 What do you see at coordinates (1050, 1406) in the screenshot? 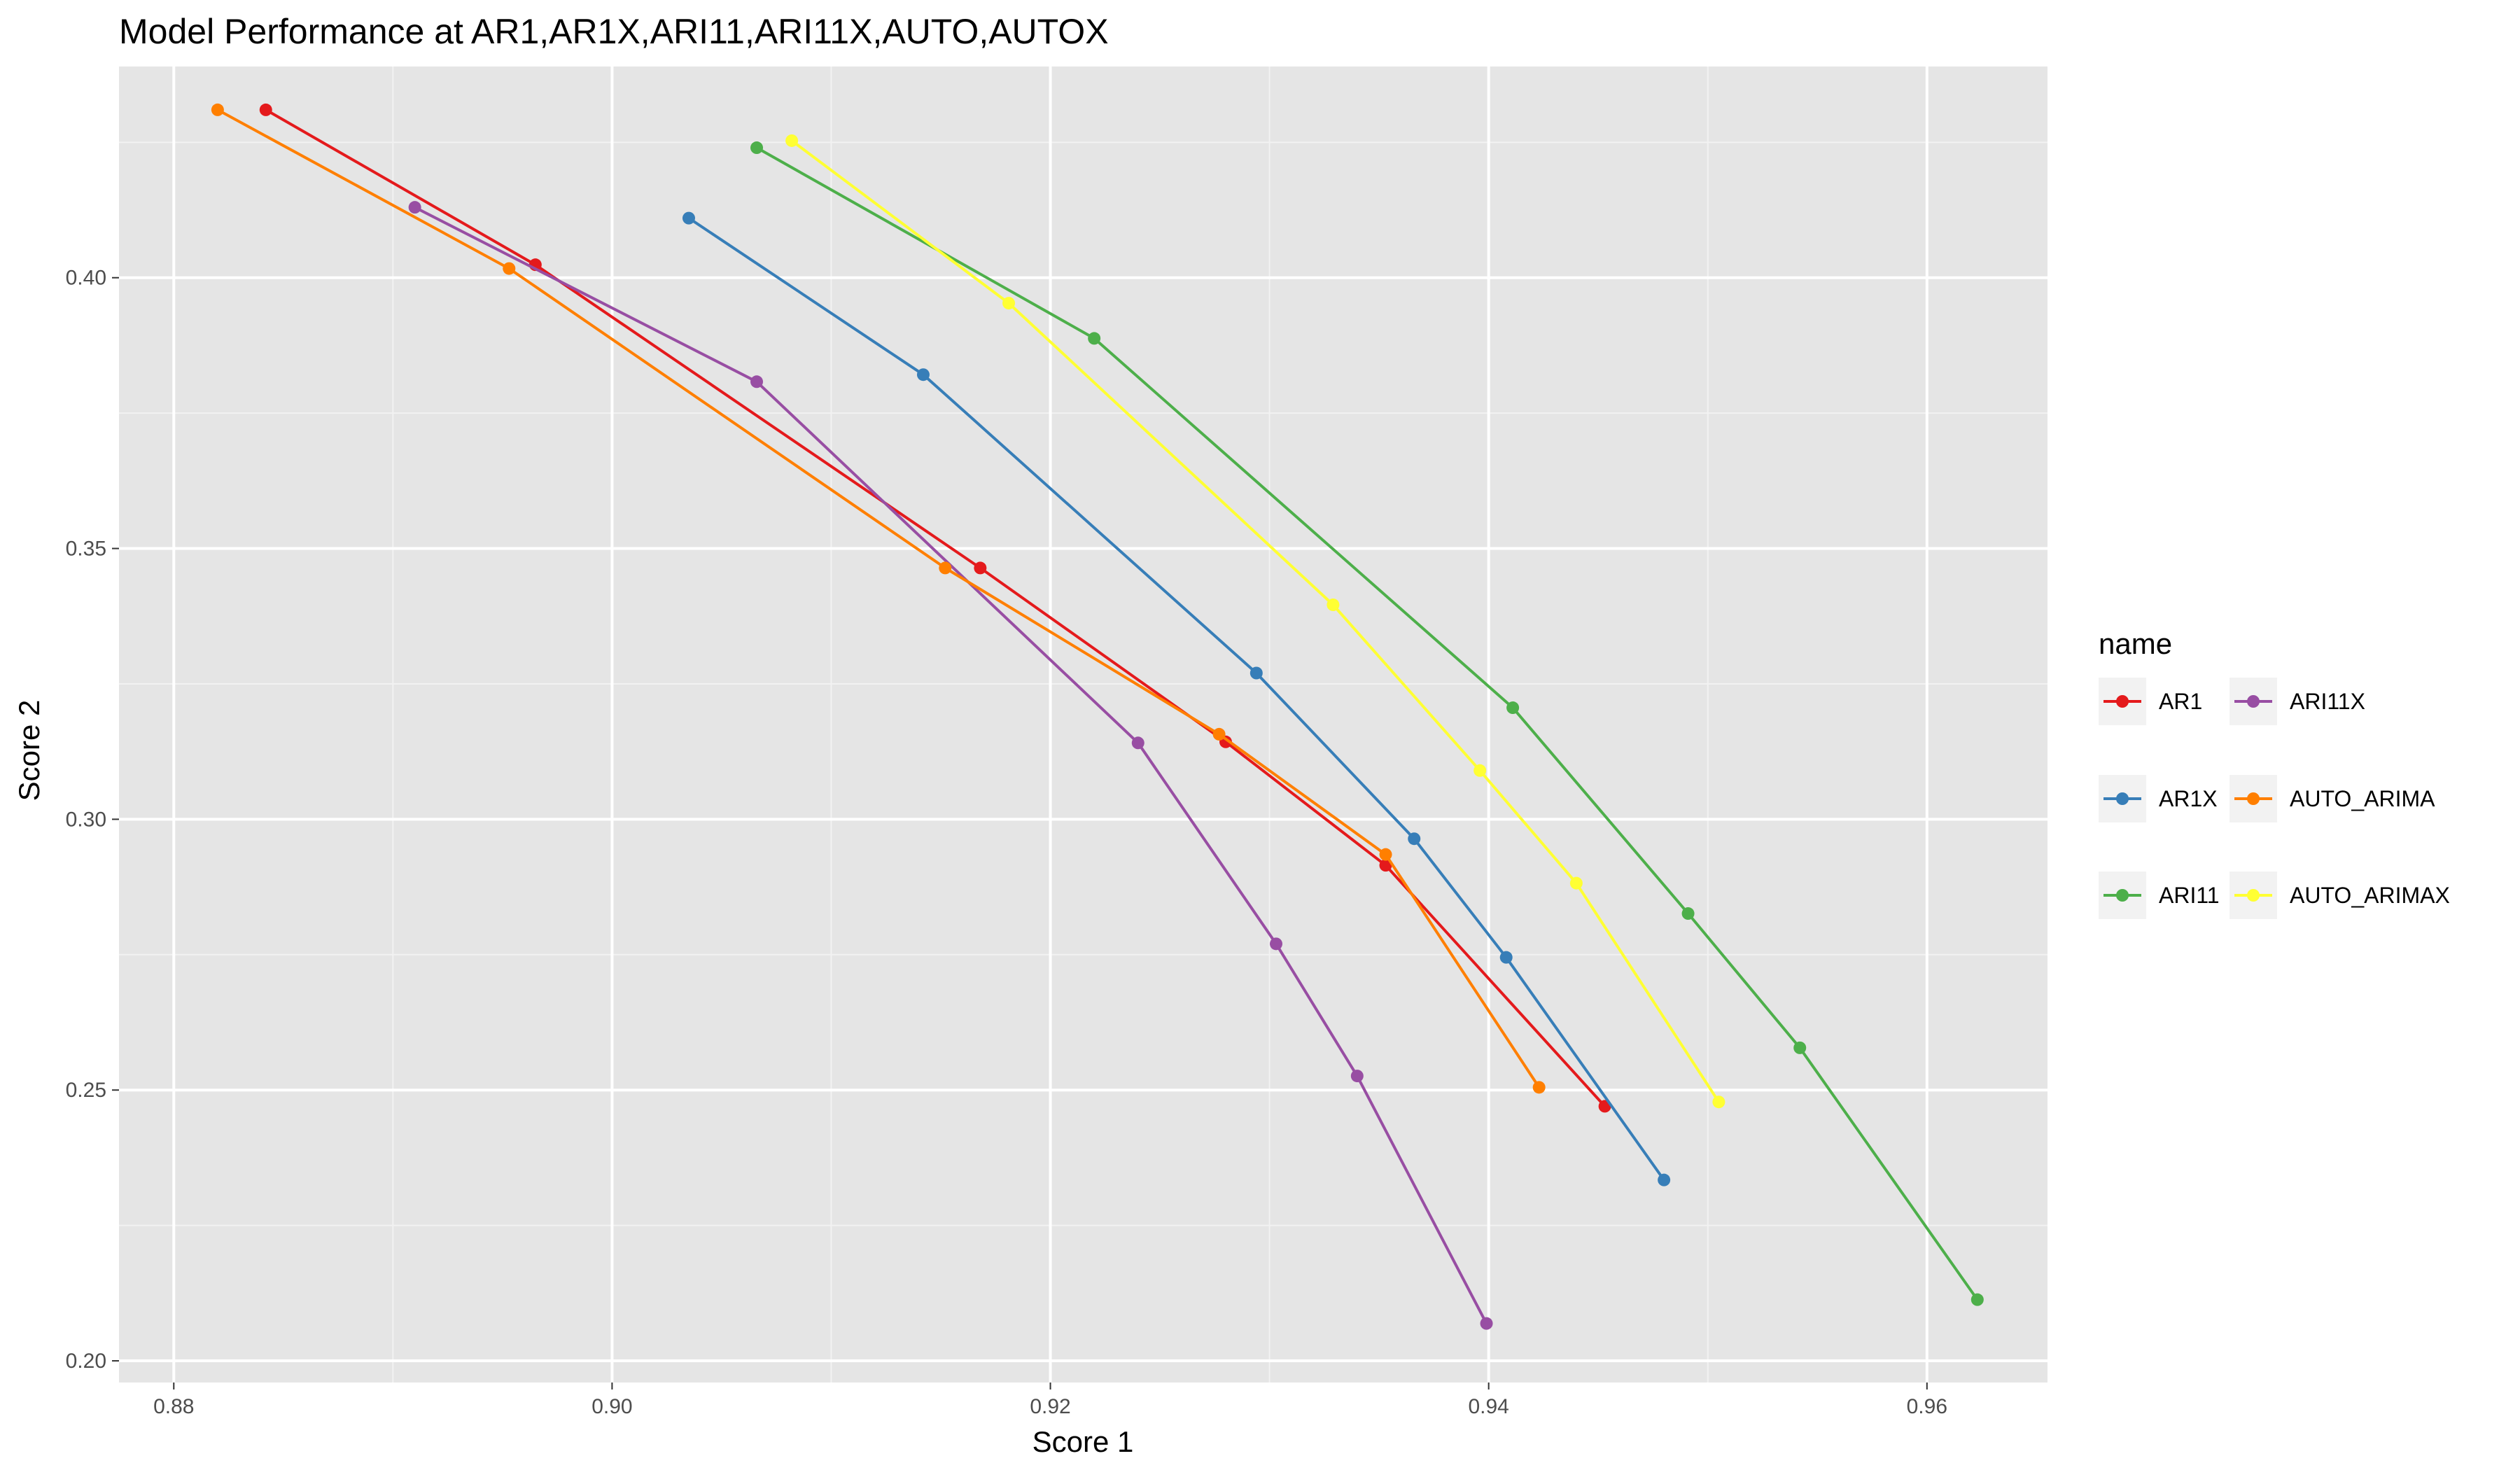
I see `x-tick-label: 0.92` at bounding box center [1050, 1406].